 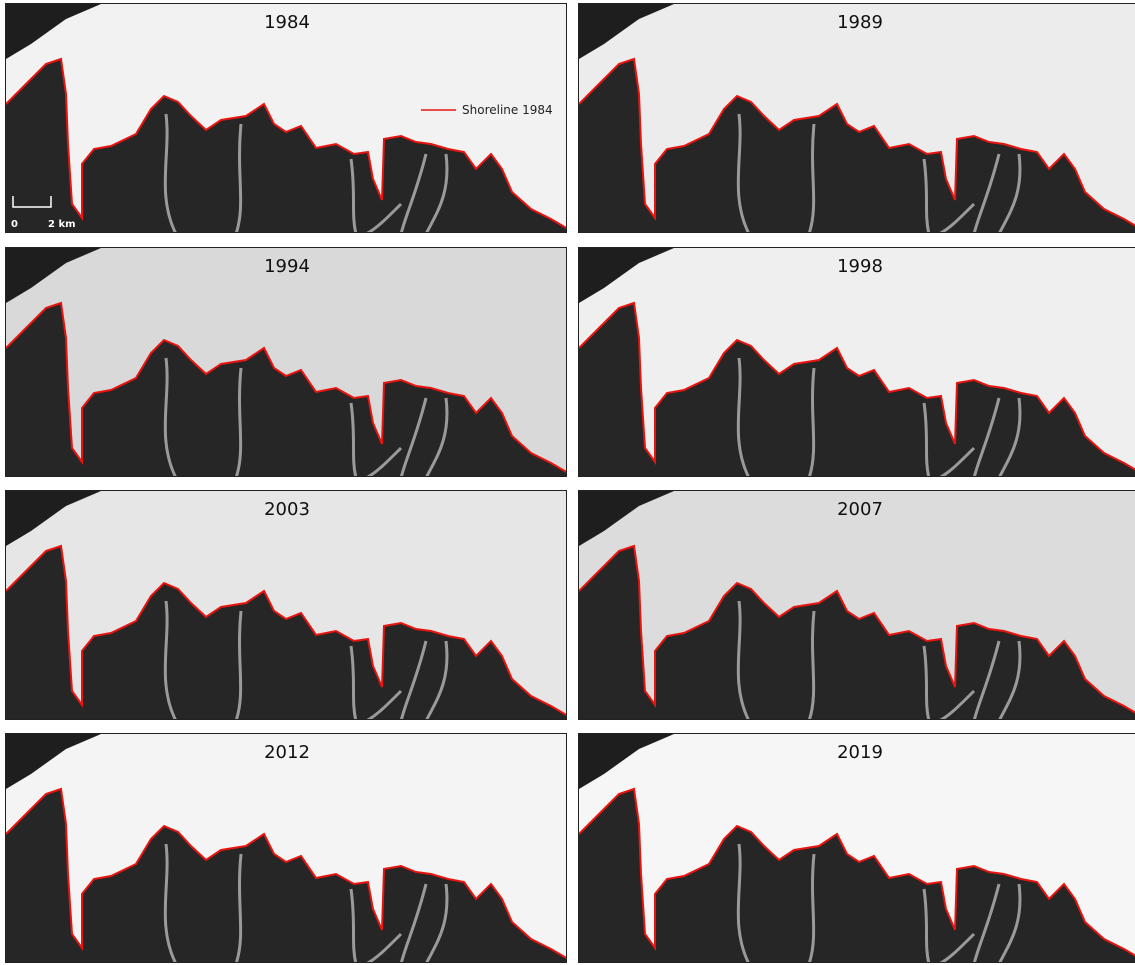 I want to click on panel-image: 1998, so click(x=857, y=362).